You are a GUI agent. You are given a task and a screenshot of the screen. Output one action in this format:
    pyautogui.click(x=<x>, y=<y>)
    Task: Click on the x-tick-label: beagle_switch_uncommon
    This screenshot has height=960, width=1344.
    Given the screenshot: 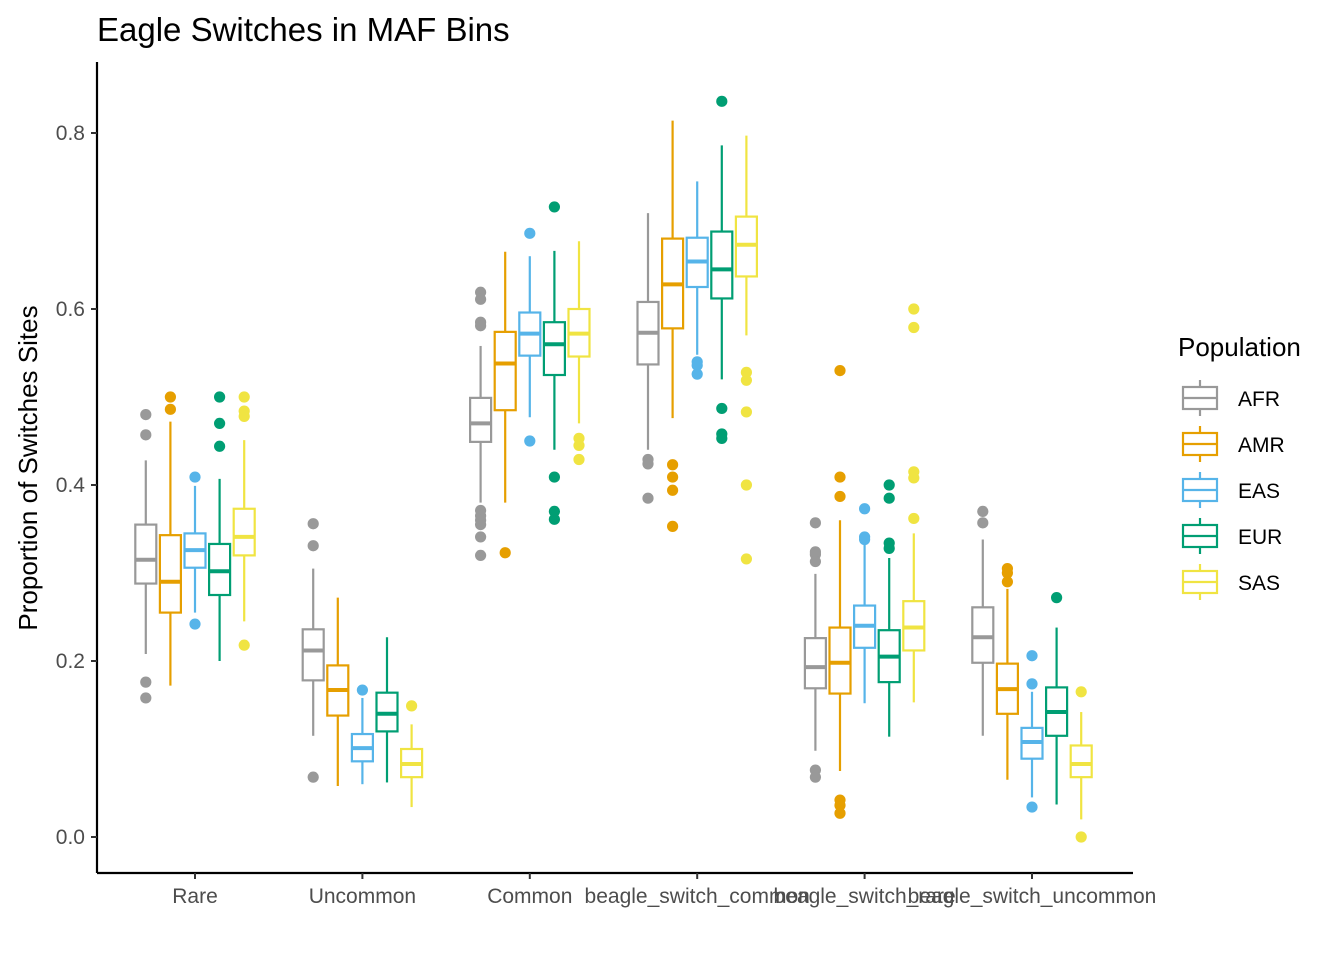 What is the action you would take?
    pyautogui.click(x=1032, y=896)
    